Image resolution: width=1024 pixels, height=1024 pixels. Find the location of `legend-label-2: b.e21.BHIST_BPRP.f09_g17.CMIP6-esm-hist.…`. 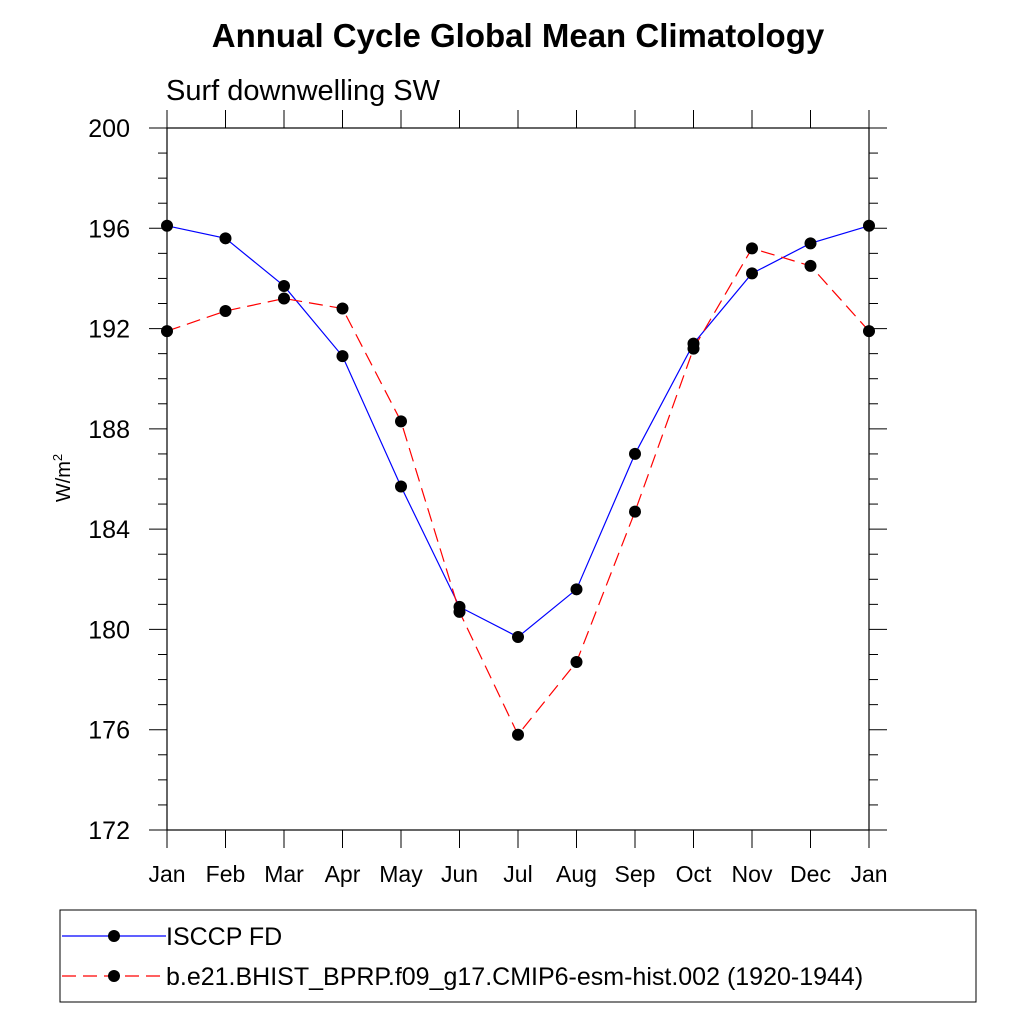

legend-label-2: b.e21.BHIST_BPRP.f09_g17.CMIP6-esm-hist.… is located at coordinates (514, 977).